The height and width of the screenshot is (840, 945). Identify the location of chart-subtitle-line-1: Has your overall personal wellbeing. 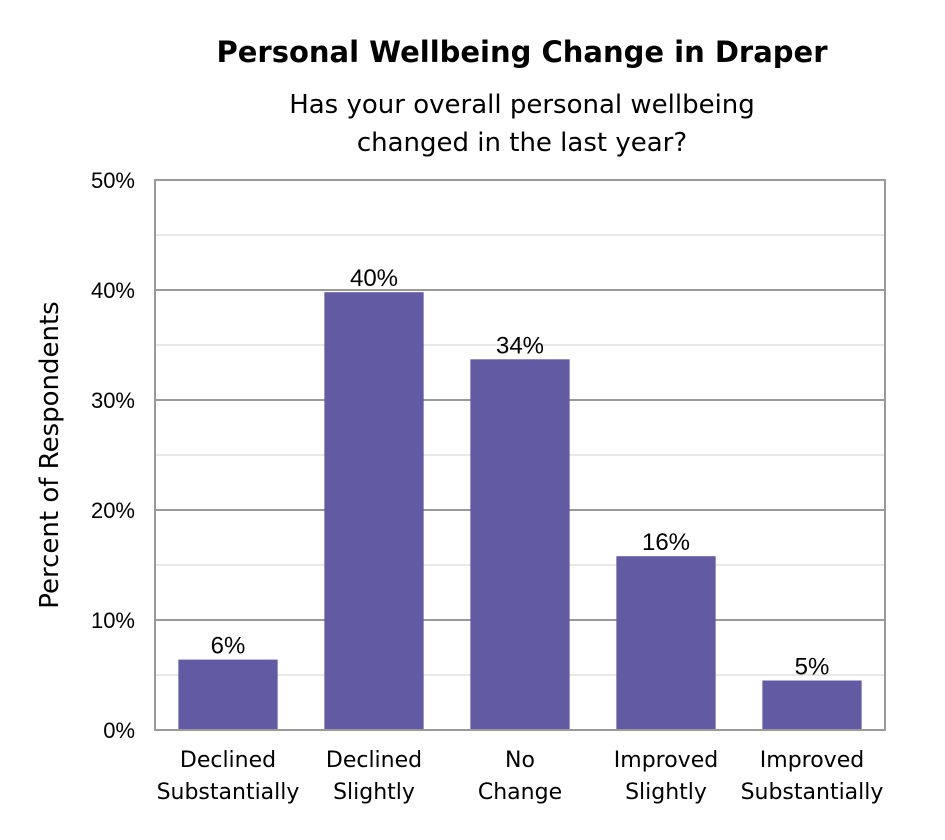
(522, 105).